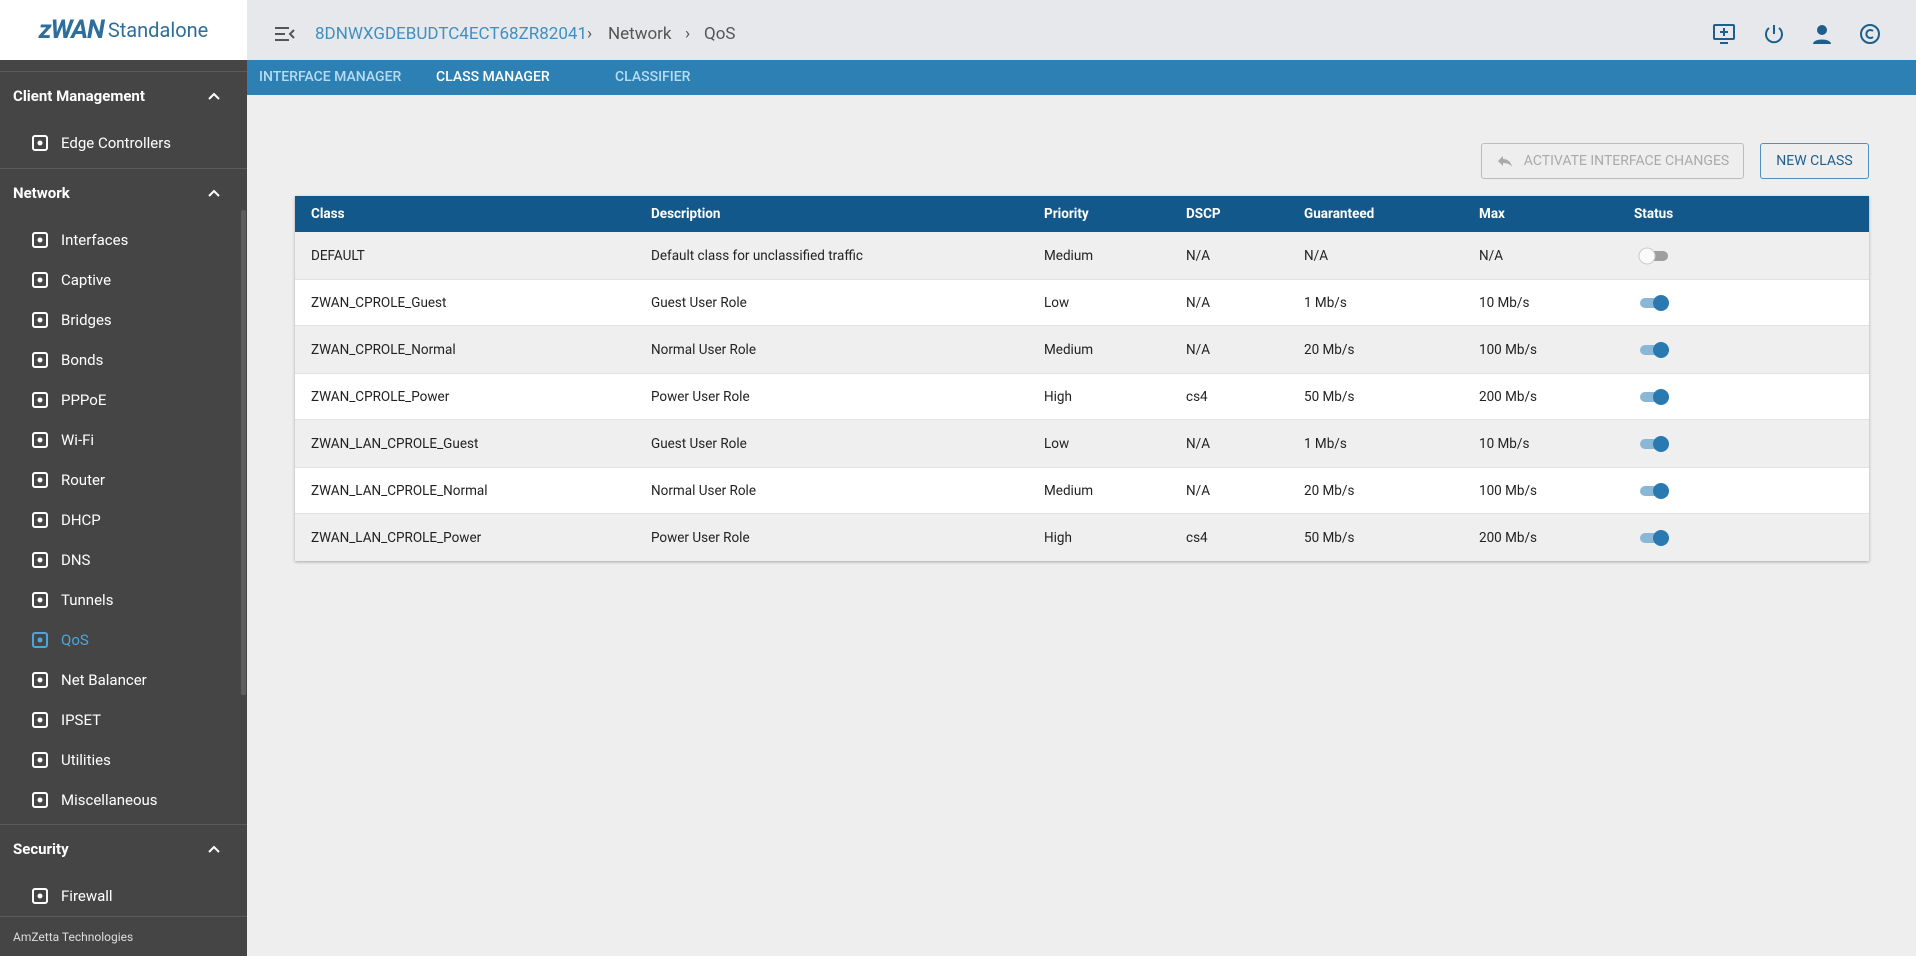 The image size is (1916, 956). What do you see at coordinates (653, 77) in the screenshot?
I see `tab: CLASSIFIER` at bounding box center [653, 77].